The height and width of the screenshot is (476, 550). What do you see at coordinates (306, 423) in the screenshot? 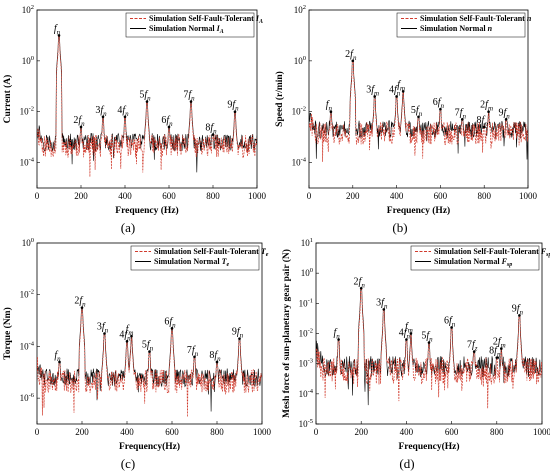
I see `y-tick-label: 10⁻⁵` at bounding box center [306, 423].